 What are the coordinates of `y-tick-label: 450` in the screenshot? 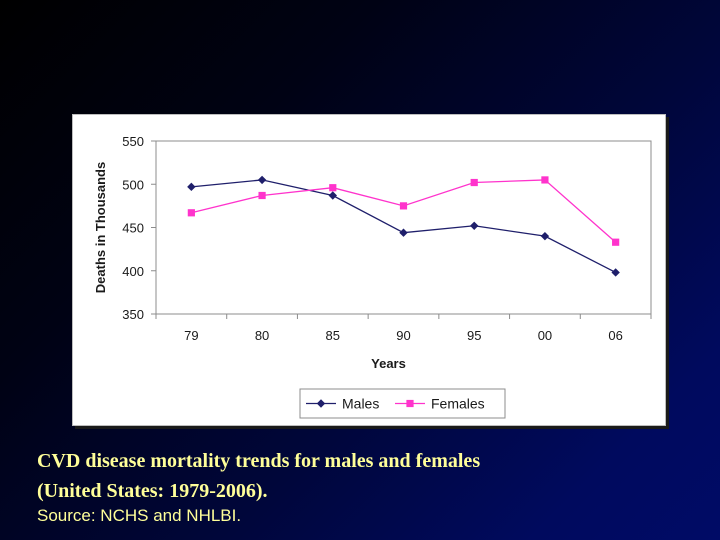 It's located at (133, 228).